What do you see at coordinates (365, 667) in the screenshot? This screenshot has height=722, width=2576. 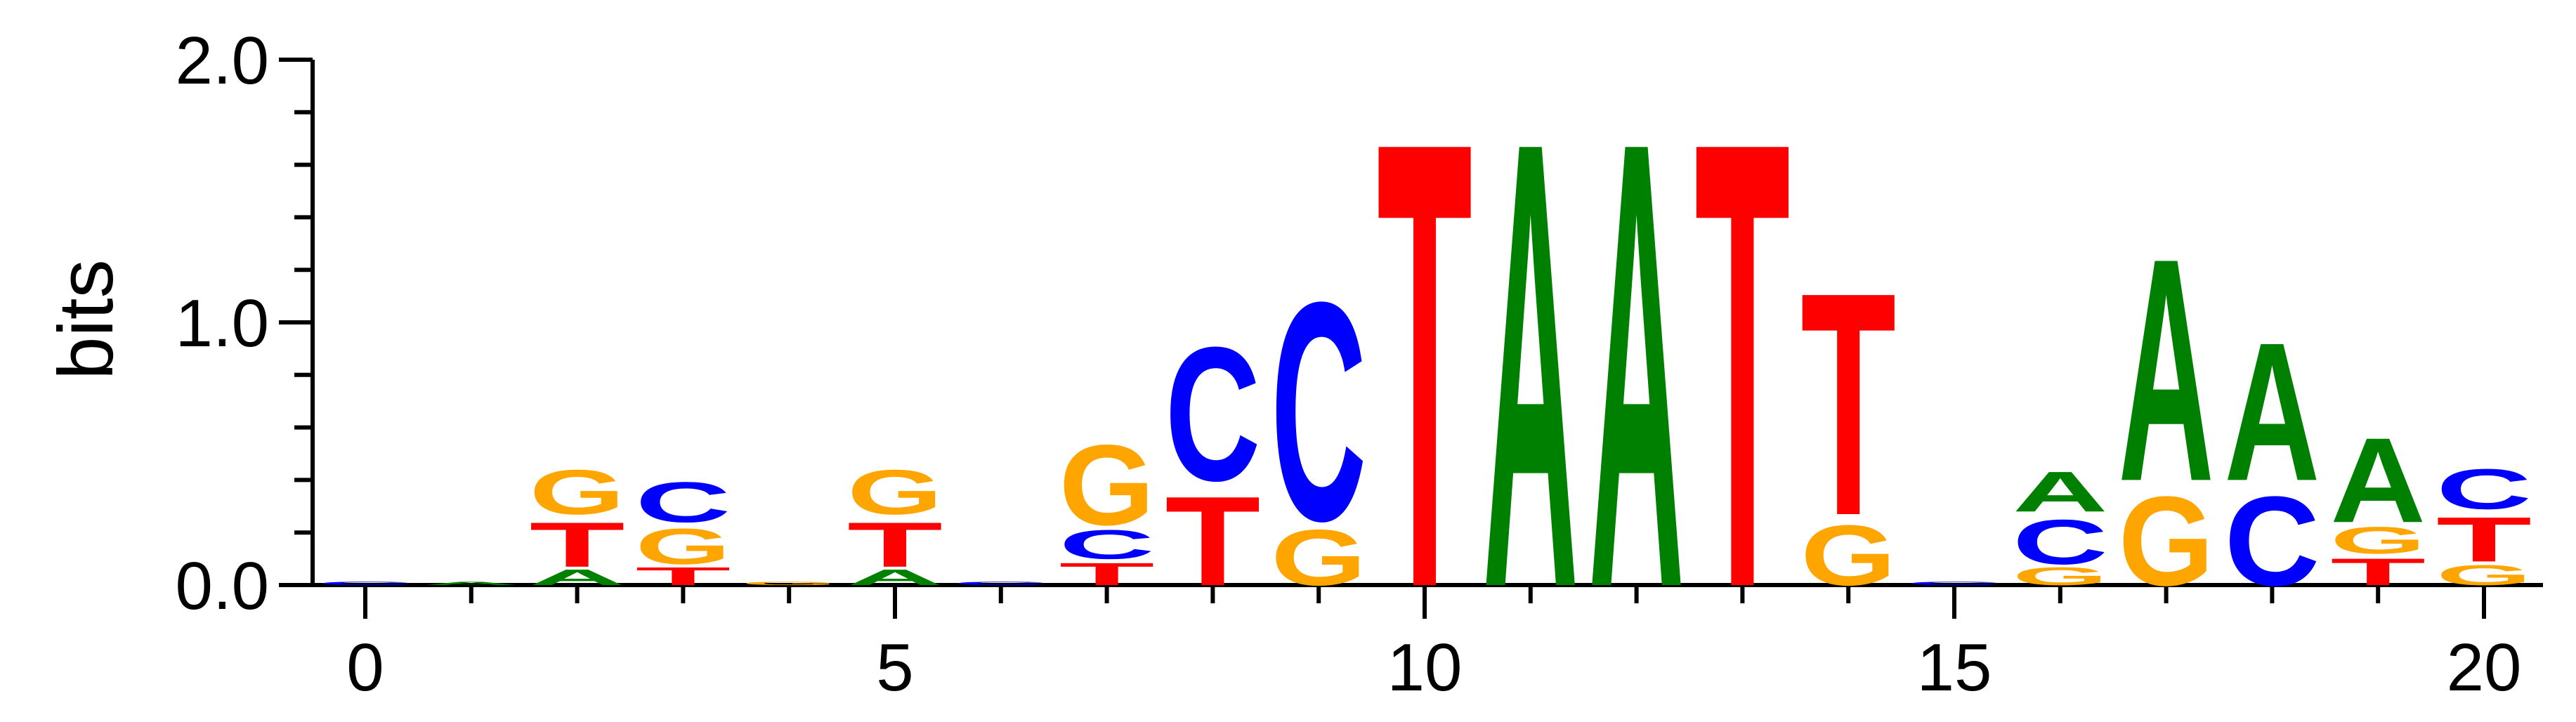 I see `x-tick-label: 0` at bounding box center [365, 667].